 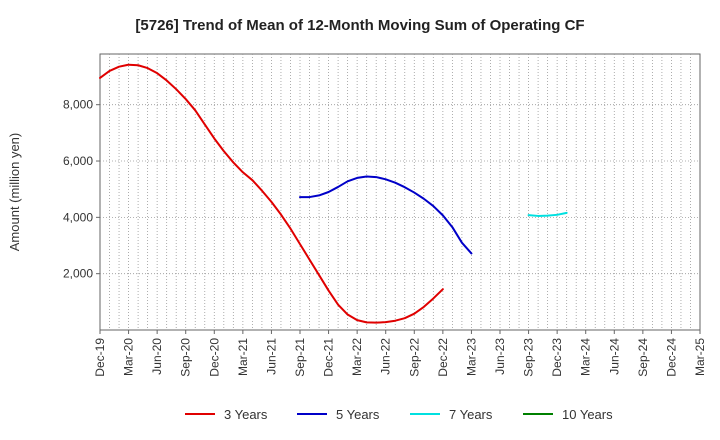 I want to click on x-tick-label: Jun-23, so click(x=500, y=356).